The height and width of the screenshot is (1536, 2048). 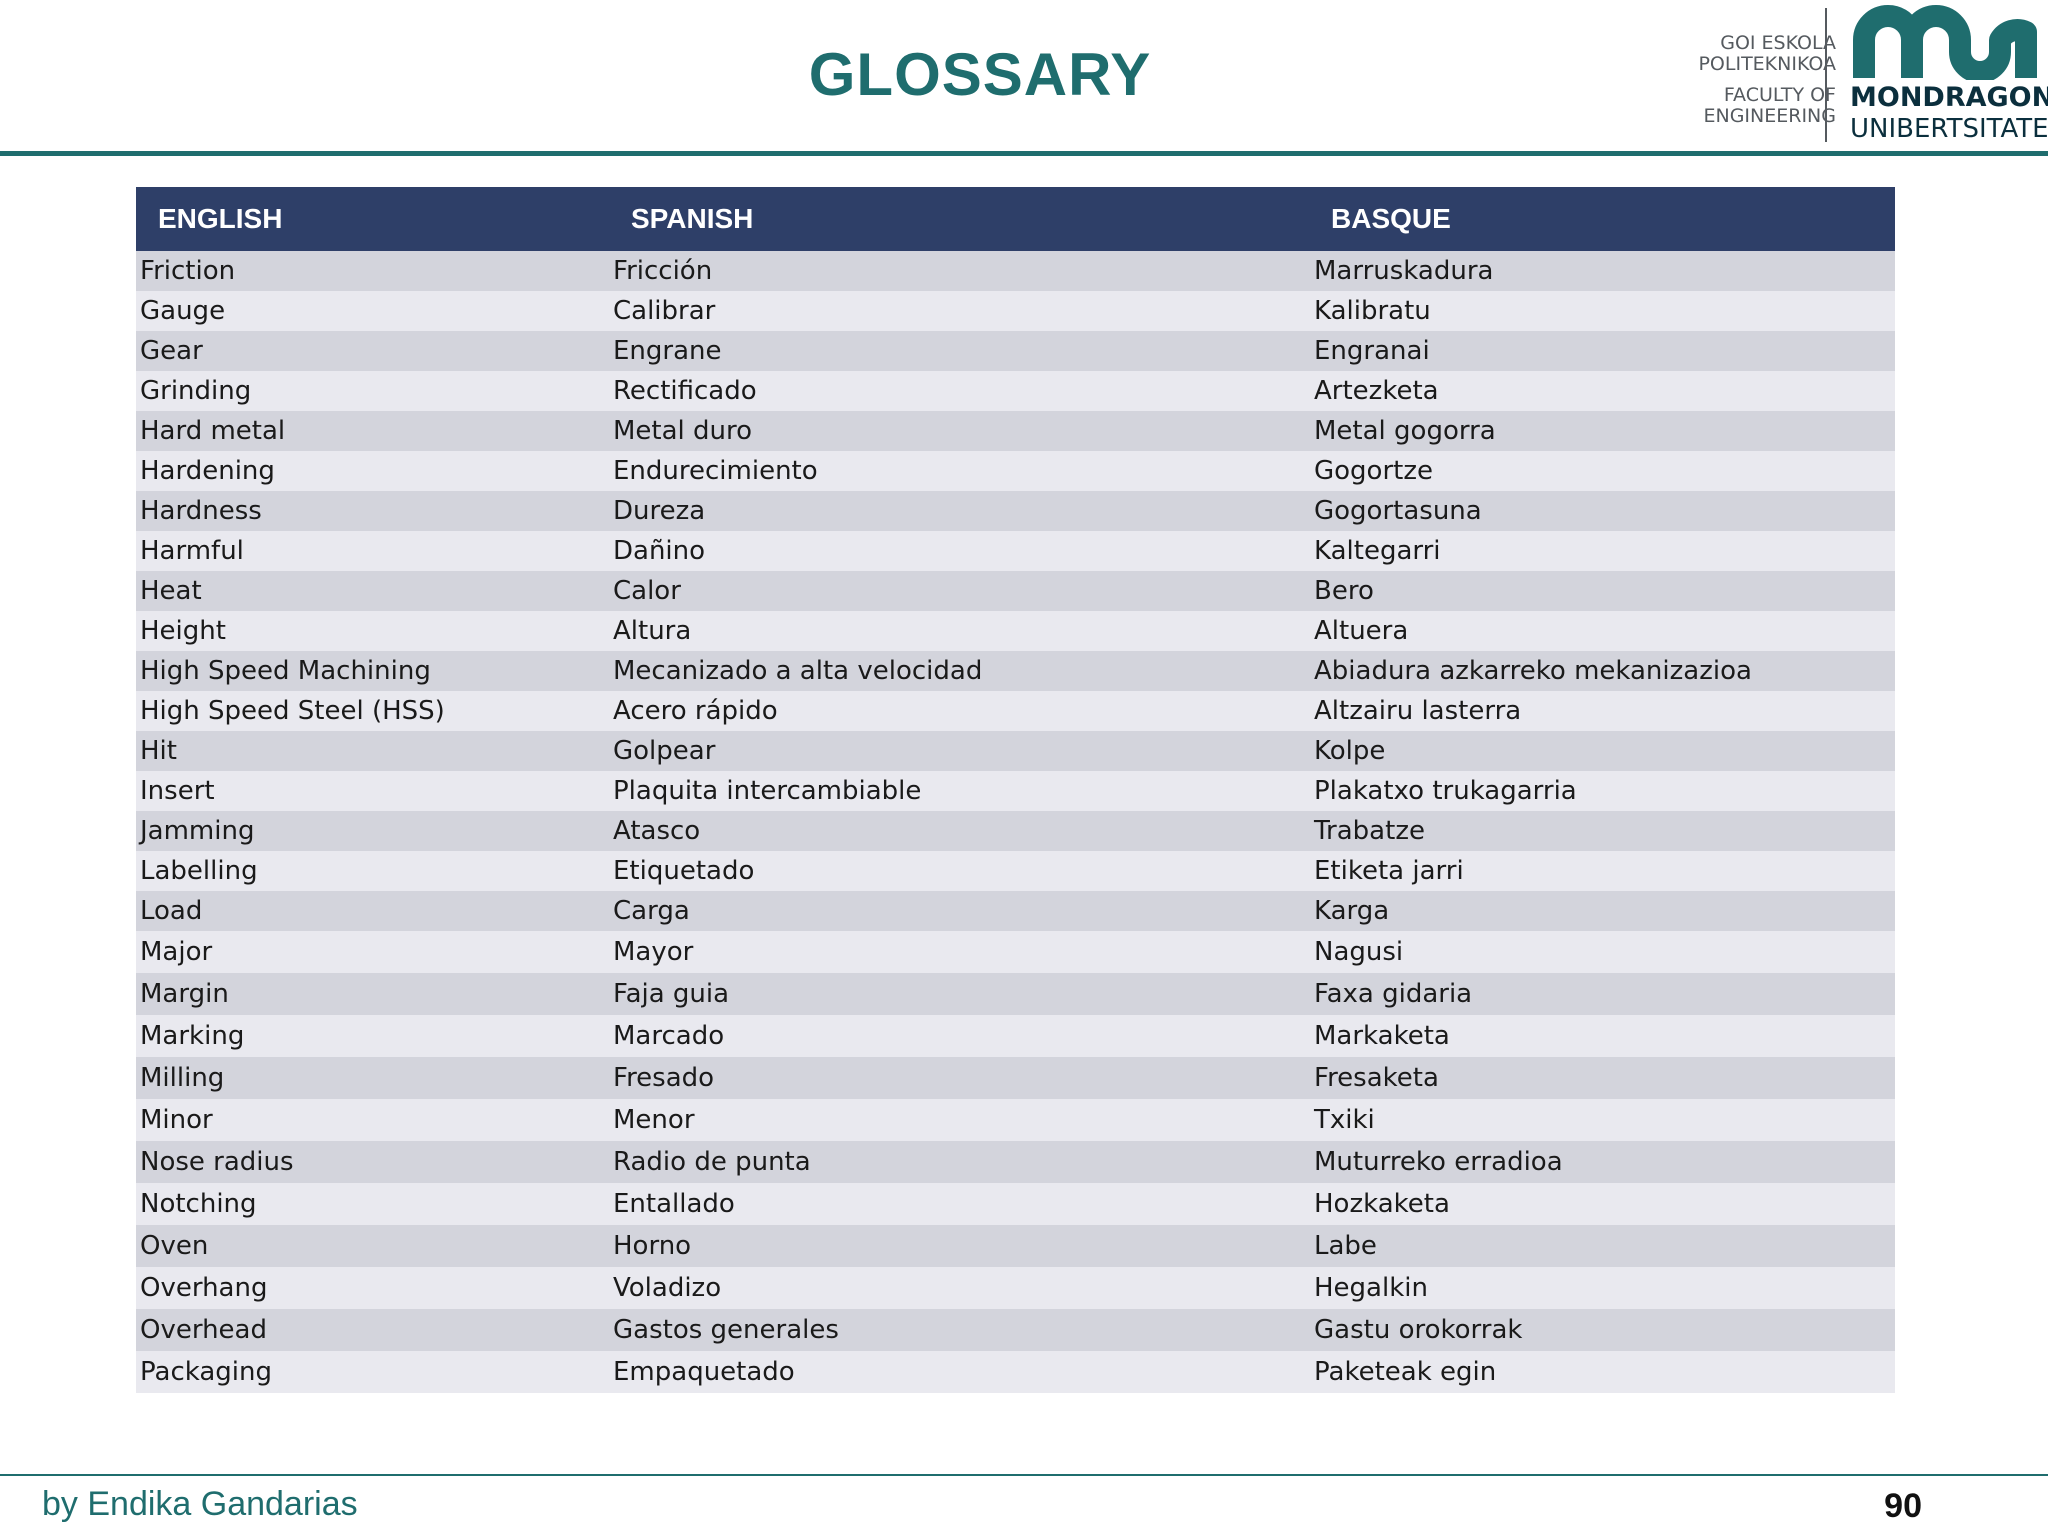 I want to click on logo-university-subname: UNIBERTSITATEA, so click(x=1949, y=129).